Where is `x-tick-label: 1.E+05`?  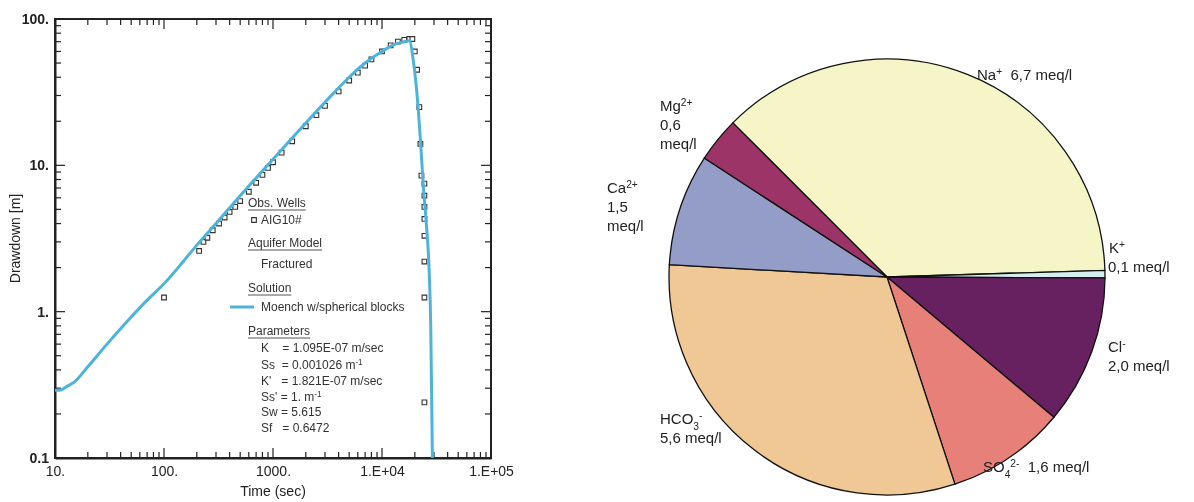
x-tick-label: 1.E+05 is located at coordinates (492, 470).